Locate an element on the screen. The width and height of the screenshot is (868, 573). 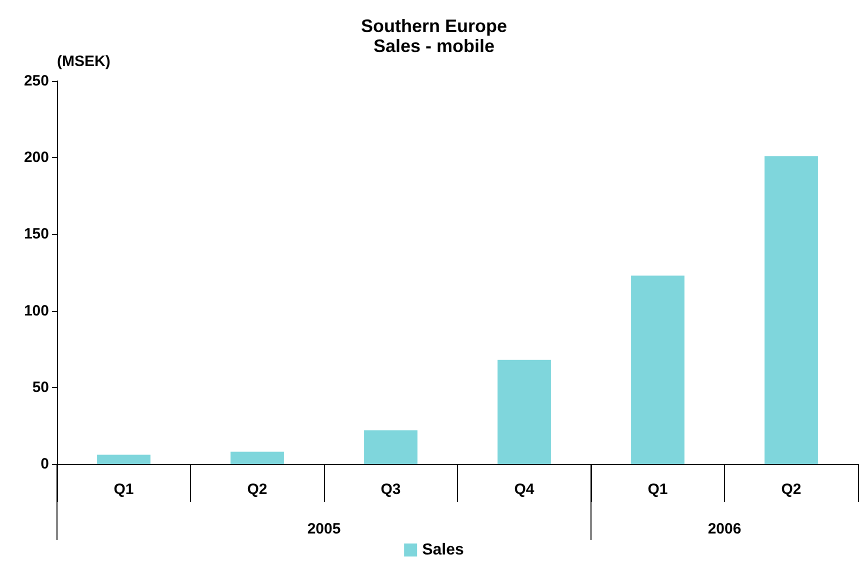
y-tick-label: 200 is located at coordinates (36, 157).